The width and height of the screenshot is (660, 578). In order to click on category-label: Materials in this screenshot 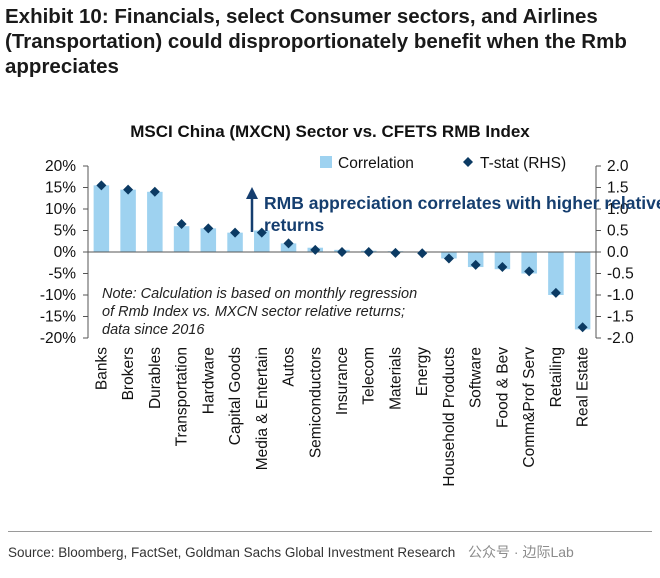, I will do `click(395, 378)`.